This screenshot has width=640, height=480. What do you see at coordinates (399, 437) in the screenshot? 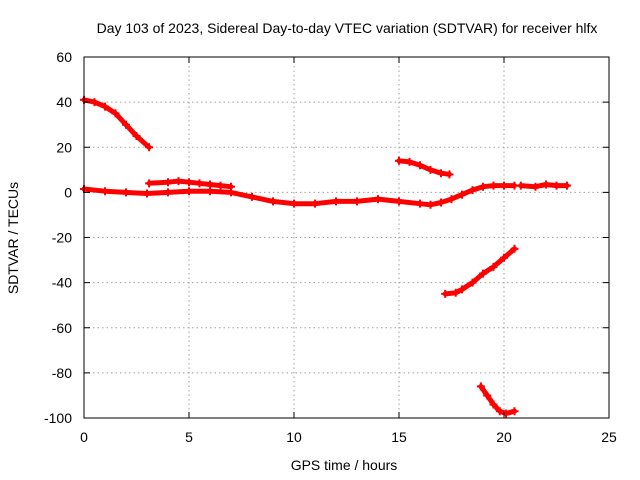
I see `x-tick-label: 15` at bounding box center [399, 437].